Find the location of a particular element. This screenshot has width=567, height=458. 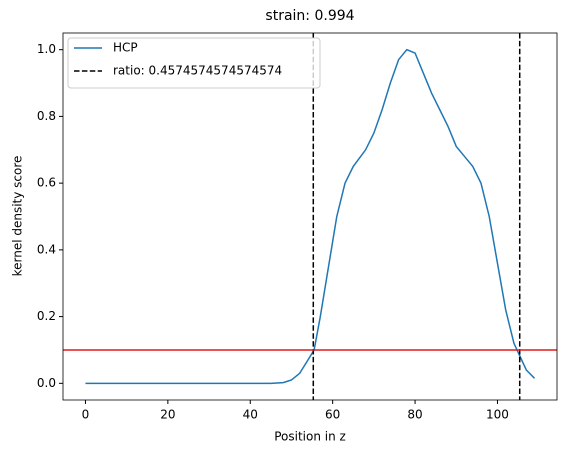

x-tick-label: 20 is located at coordinates (167, 415).